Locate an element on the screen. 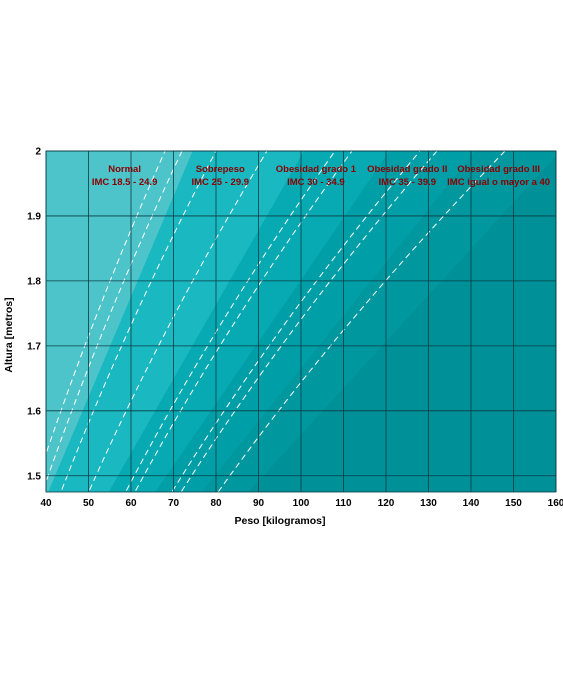  y-tick-label: 1.8 is located at coordinates (34, 281).